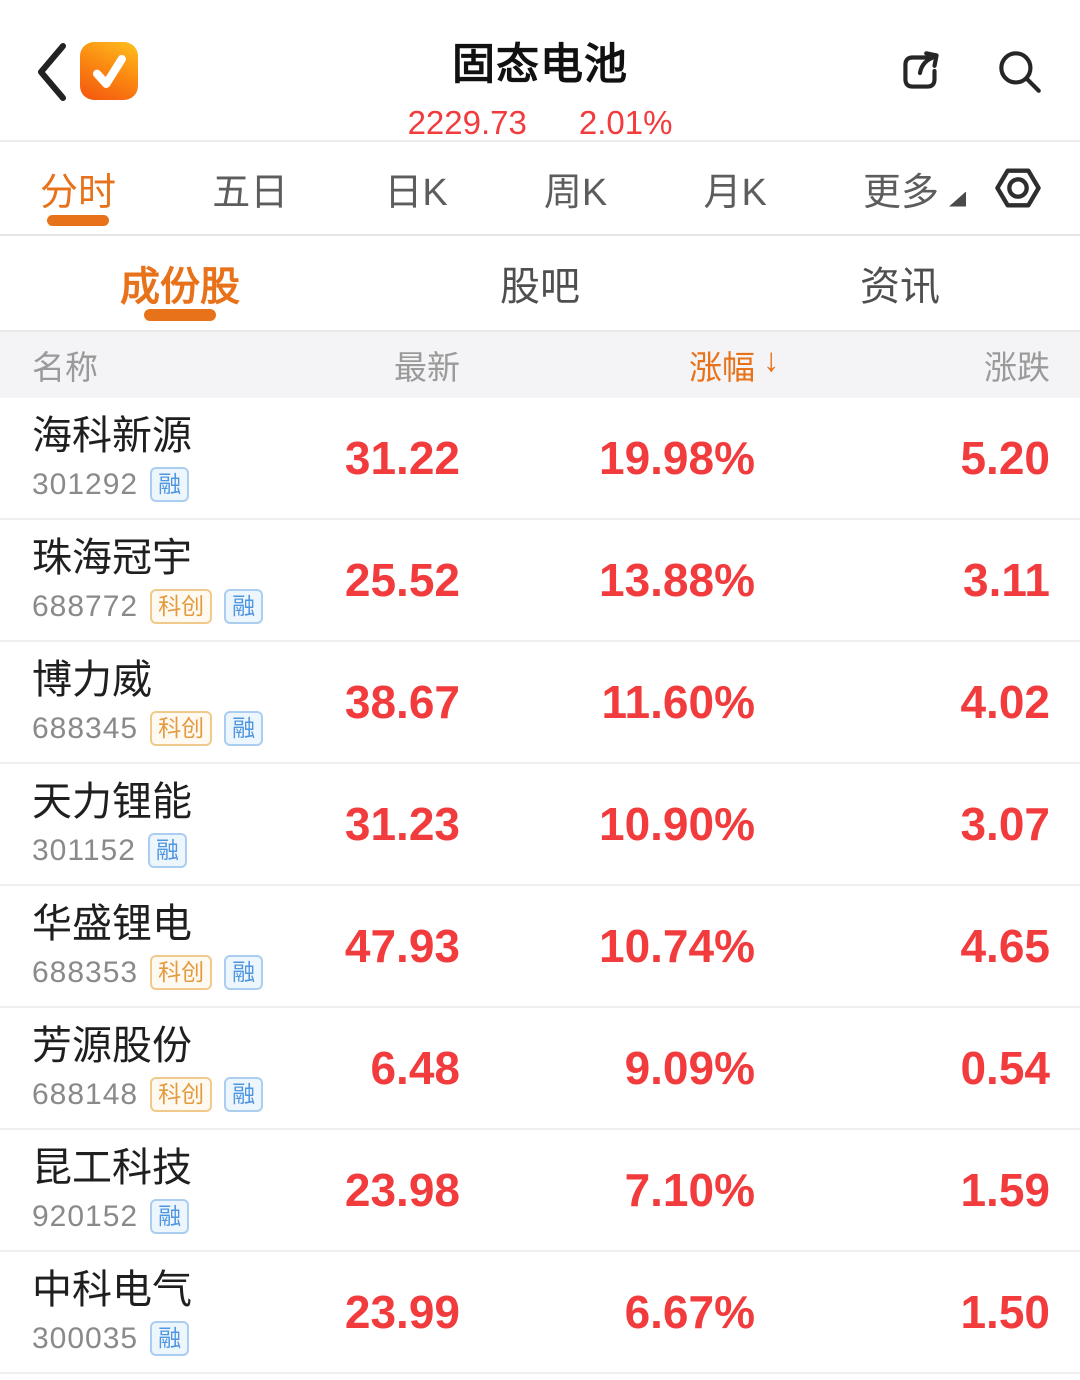 This screenshot has height=1380, width=1080. Describe the element at coordinates (540, 581) in the screenshot. I see `stock-row: 珠海冠宇 688772 科创融 25.52 13.88% 3.11` at that location.